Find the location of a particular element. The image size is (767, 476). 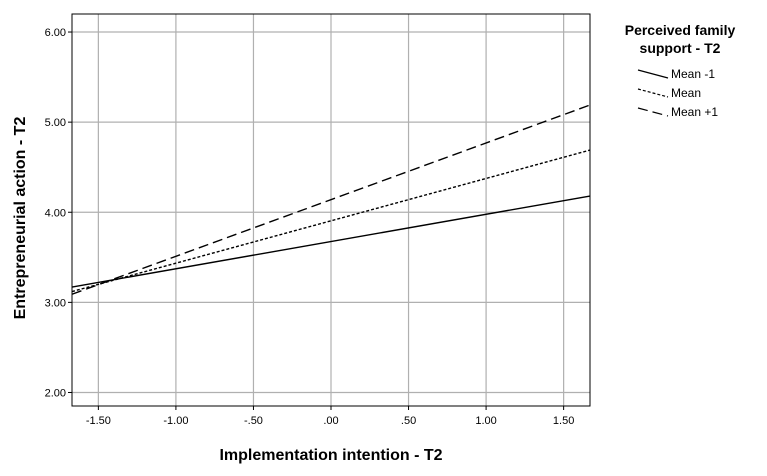

x-tick-label: -1.50 is located at coordinates (98, 421).